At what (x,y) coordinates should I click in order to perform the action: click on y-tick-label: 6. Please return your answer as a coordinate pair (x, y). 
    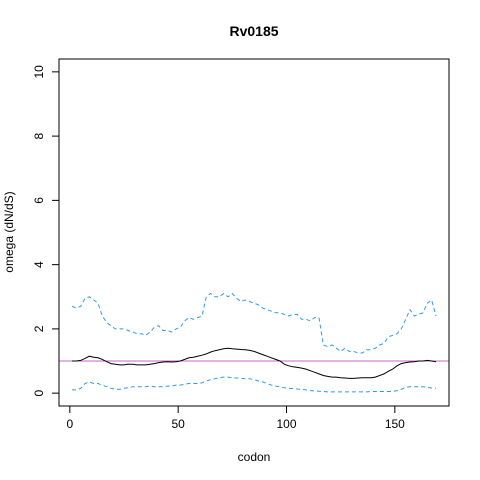
    Looking at the image, I should click on (39, 200).